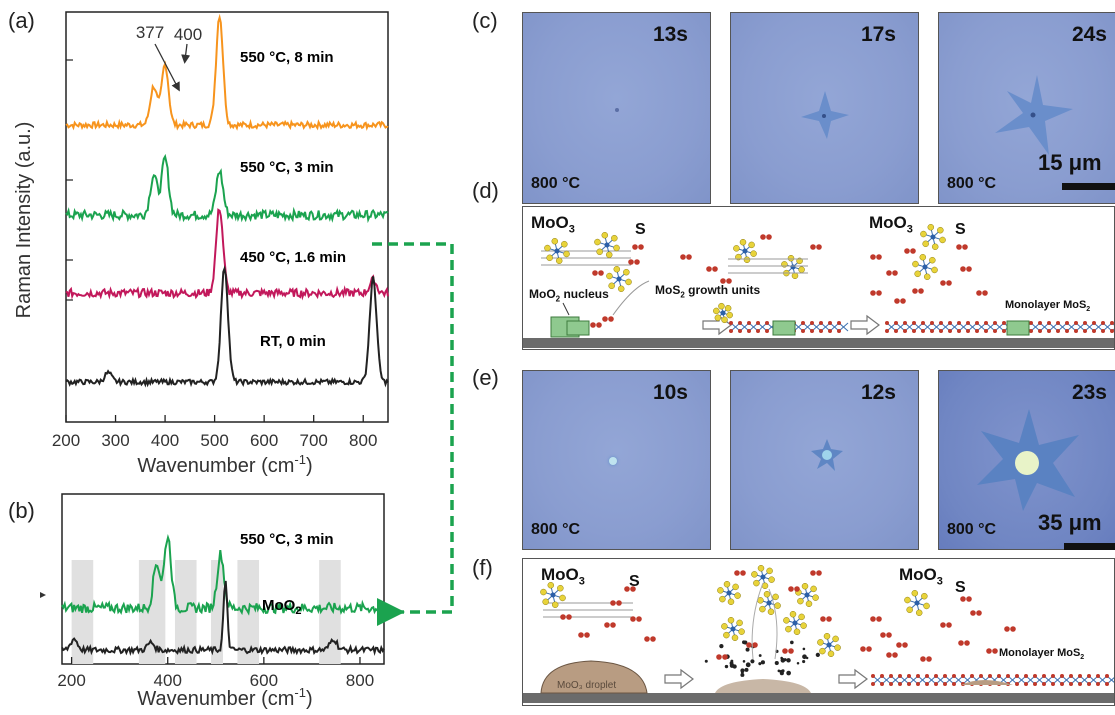 This screenshot has height=715, width=1115. What do you see at coordinates (1070, 522) in the screenshot?
I see `scale-e-label: 35 μm` at bounding box center [1070, 522].